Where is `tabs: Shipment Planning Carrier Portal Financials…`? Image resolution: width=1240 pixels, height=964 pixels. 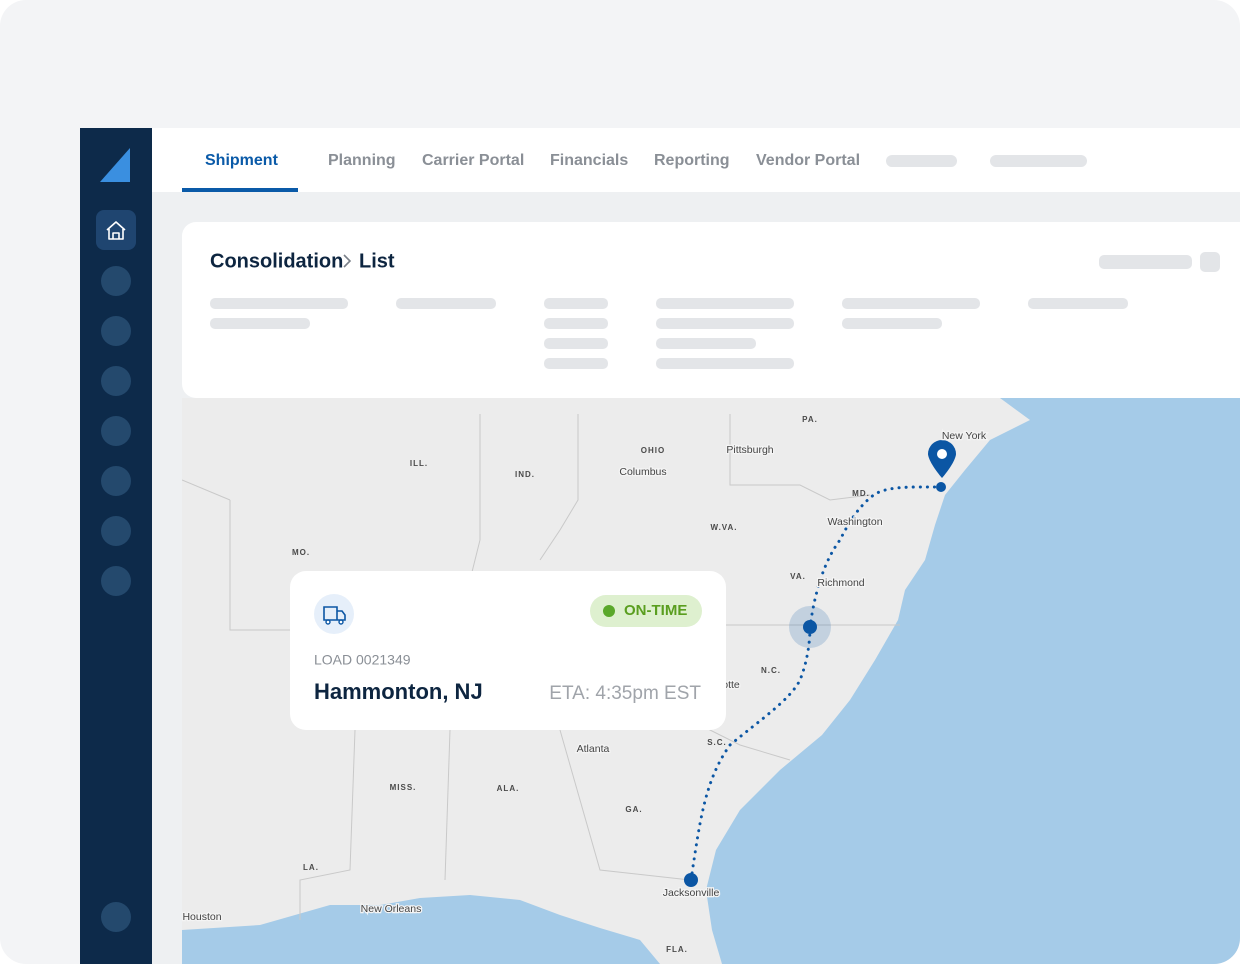
tabs: Shipment Planning Carrier Portal Financials… is located at coordinates (521, 172).